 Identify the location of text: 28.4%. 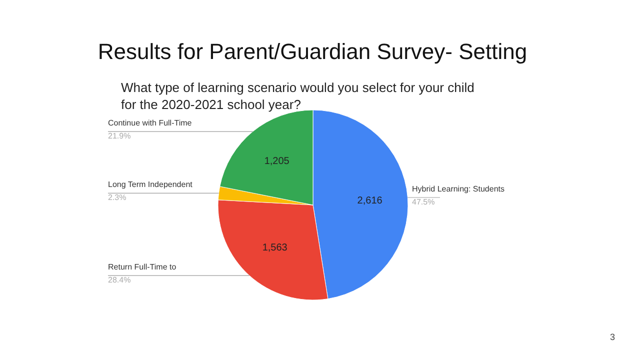
(119, 280).